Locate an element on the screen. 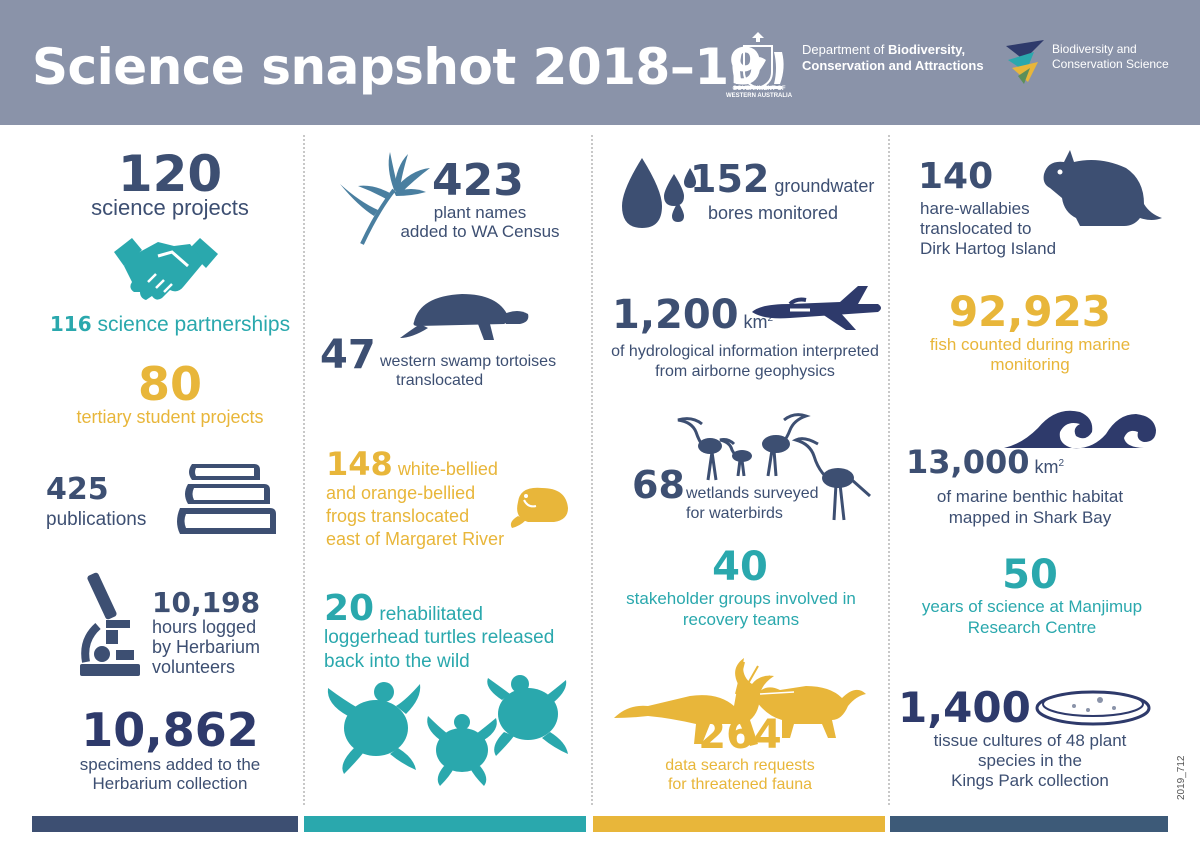 The image size is (1200, 848). hydro-line-first: 1,200 km2 is located at coordinates (692, 315).